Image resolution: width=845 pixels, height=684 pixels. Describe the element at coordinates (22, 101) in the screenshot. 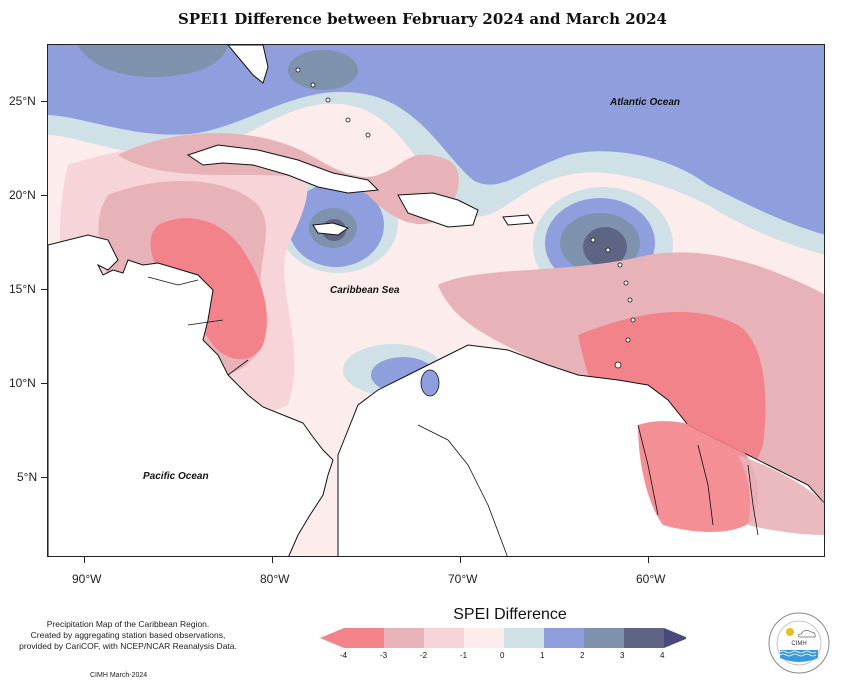

I see `lat-label-25n: 25°N` at that location.